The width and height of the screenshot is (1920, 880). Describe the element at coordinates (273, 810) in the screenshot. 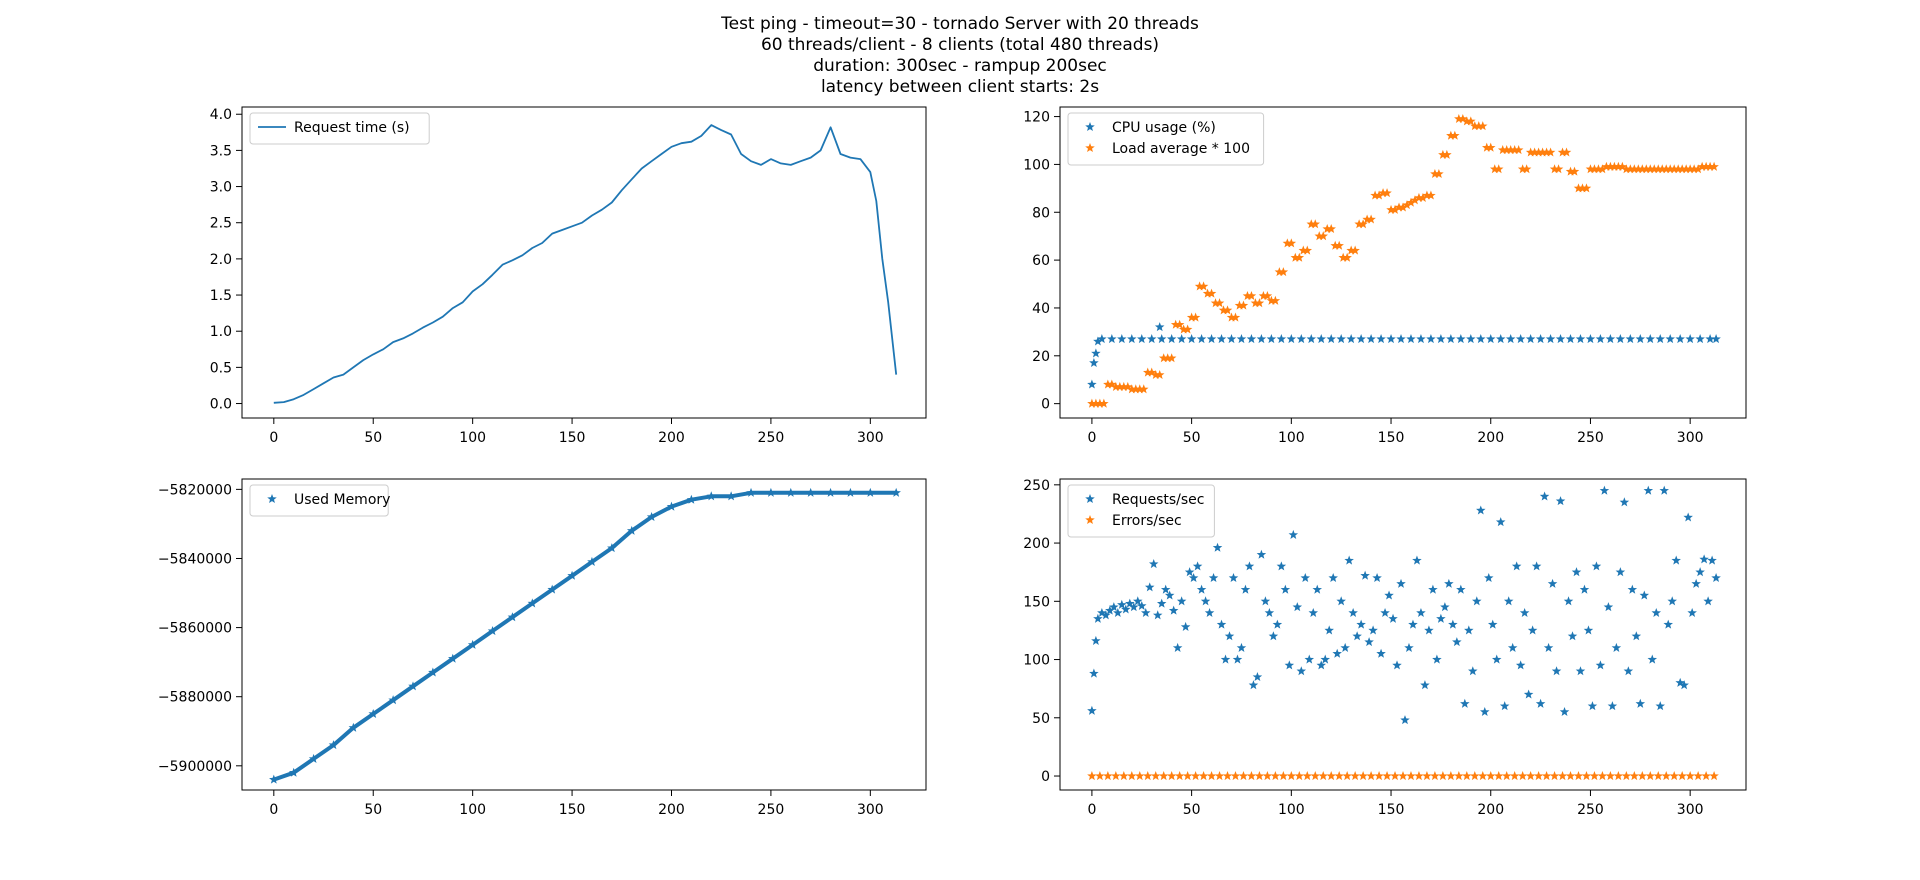

I see `x-tick-label: 0` at that location.